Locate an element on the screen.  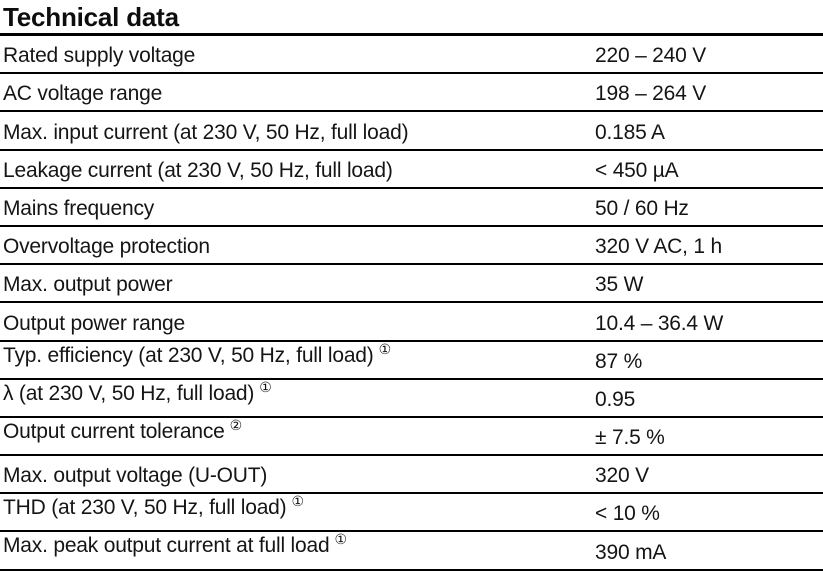
table-row: AC voltage range 198 – 264 V is located at coordinates (411, 93).